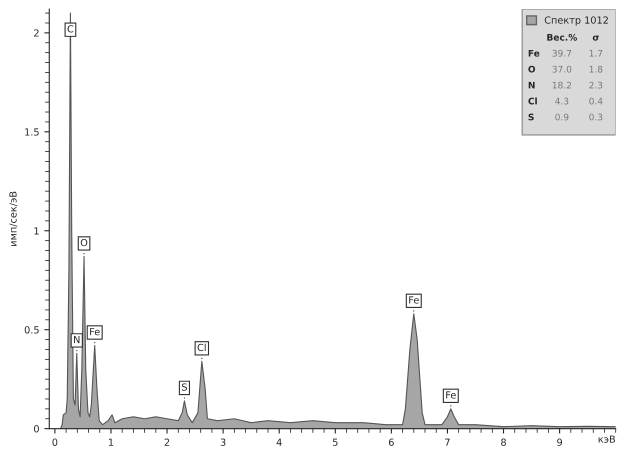 The image size is (640, 456). I want to click on legend-label: Спектр 1012, so click(576, 21).